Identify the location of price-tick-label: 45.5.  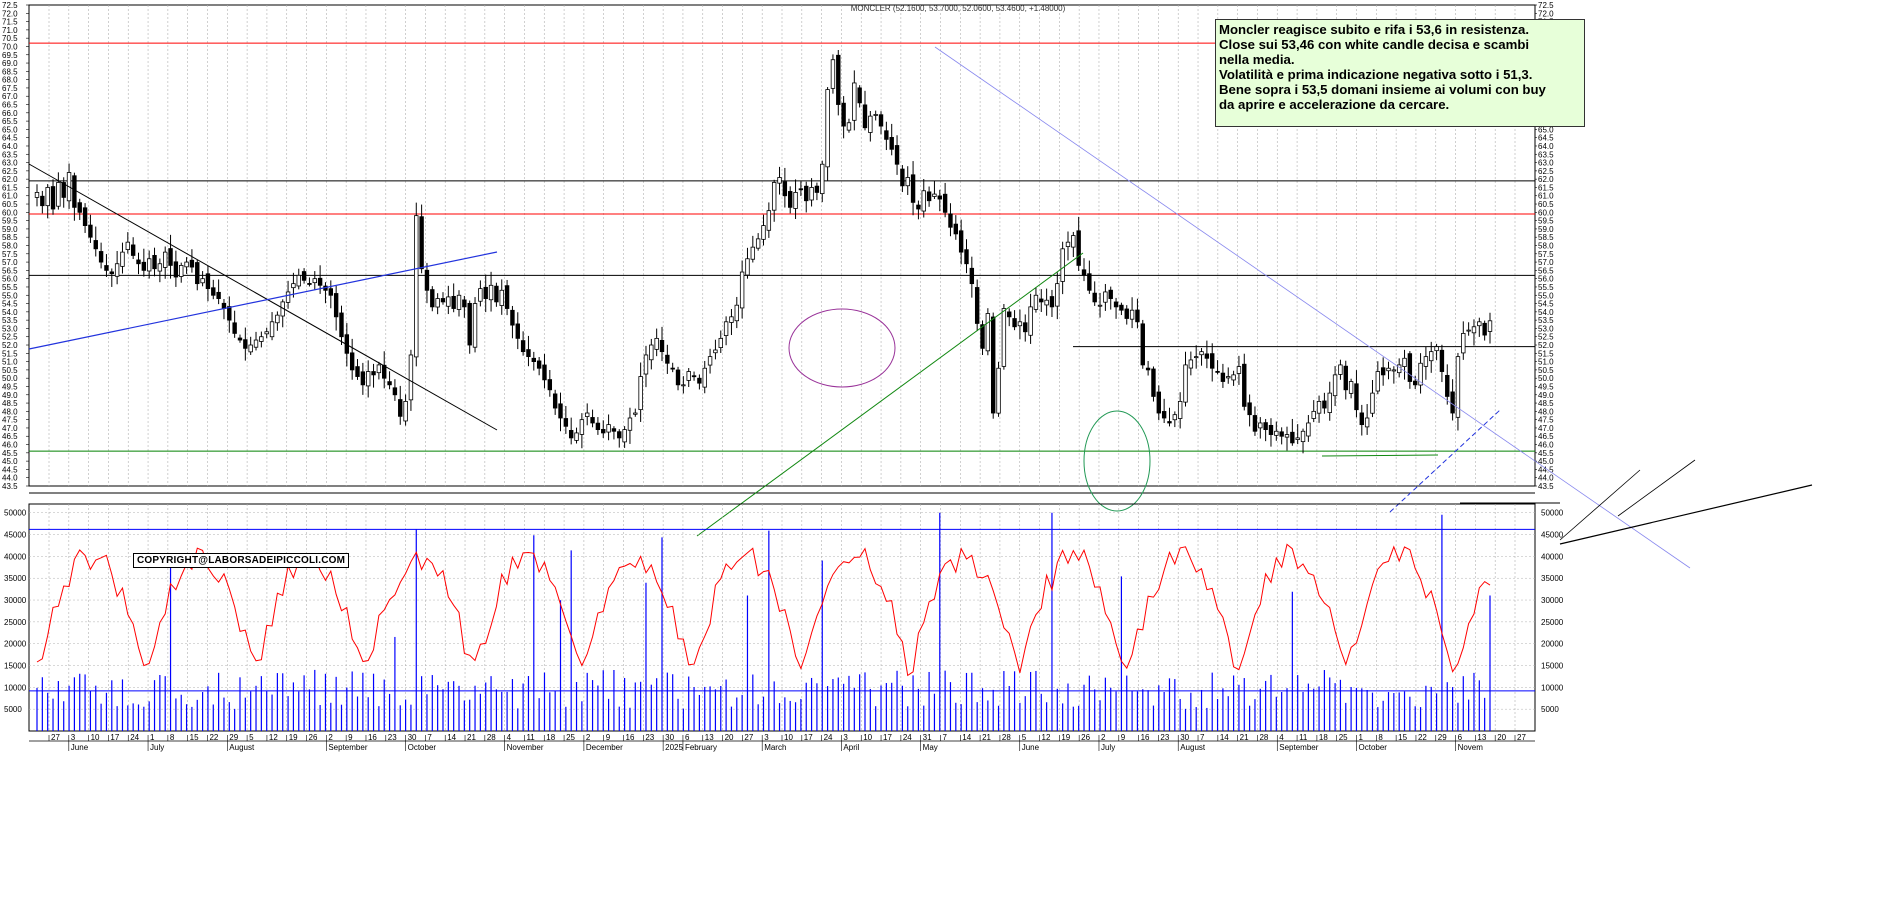
(1546, 453).